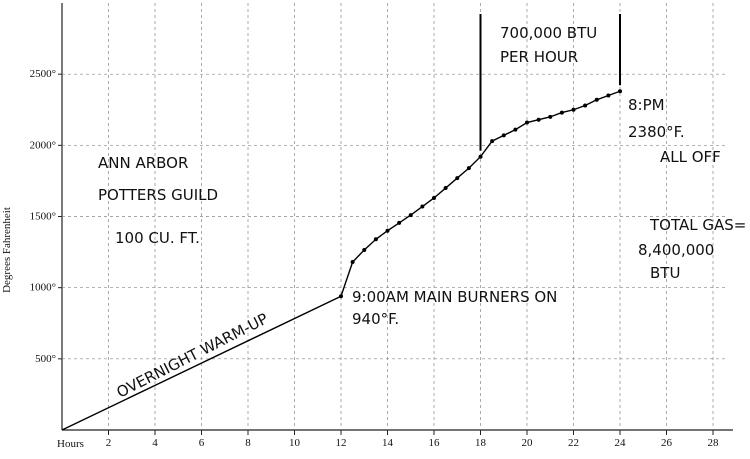 This screenshot has width=750, height=459. What do you see at coordinates (454, 297) in the screenshot?
I see `annotation: 9:00AM MAIN BURNERS ON` at bounding box center [454, 297].